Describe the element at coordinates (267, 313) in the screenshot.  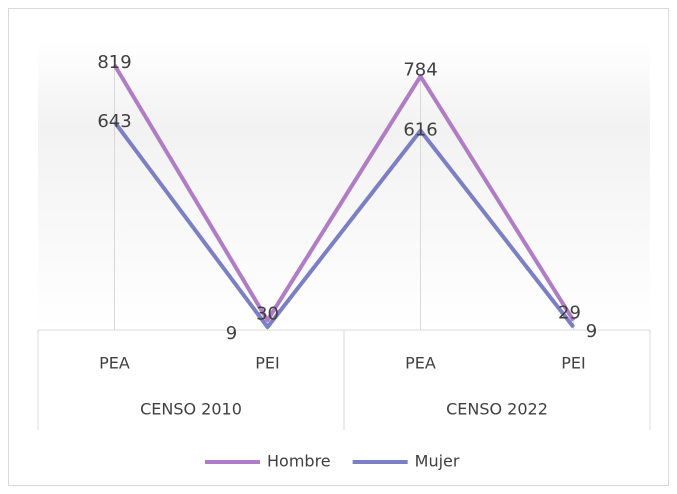
I see `data-label: 30` at that location.